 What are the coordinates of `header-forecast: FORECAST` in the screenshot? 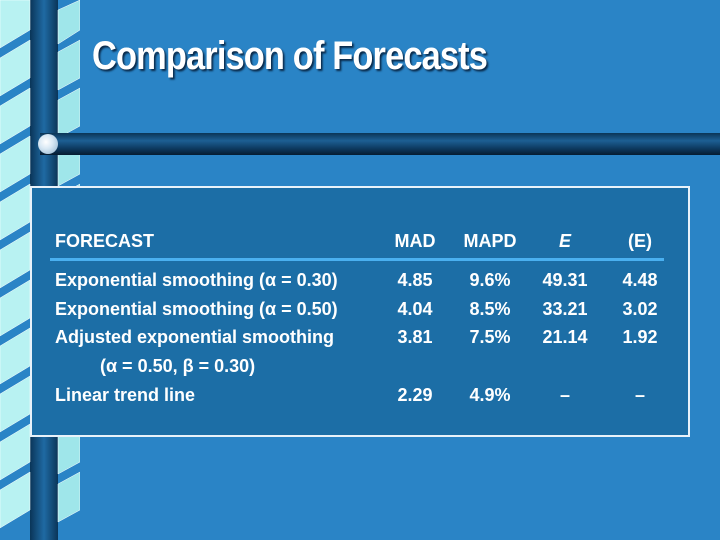 It's located at (104, 241).